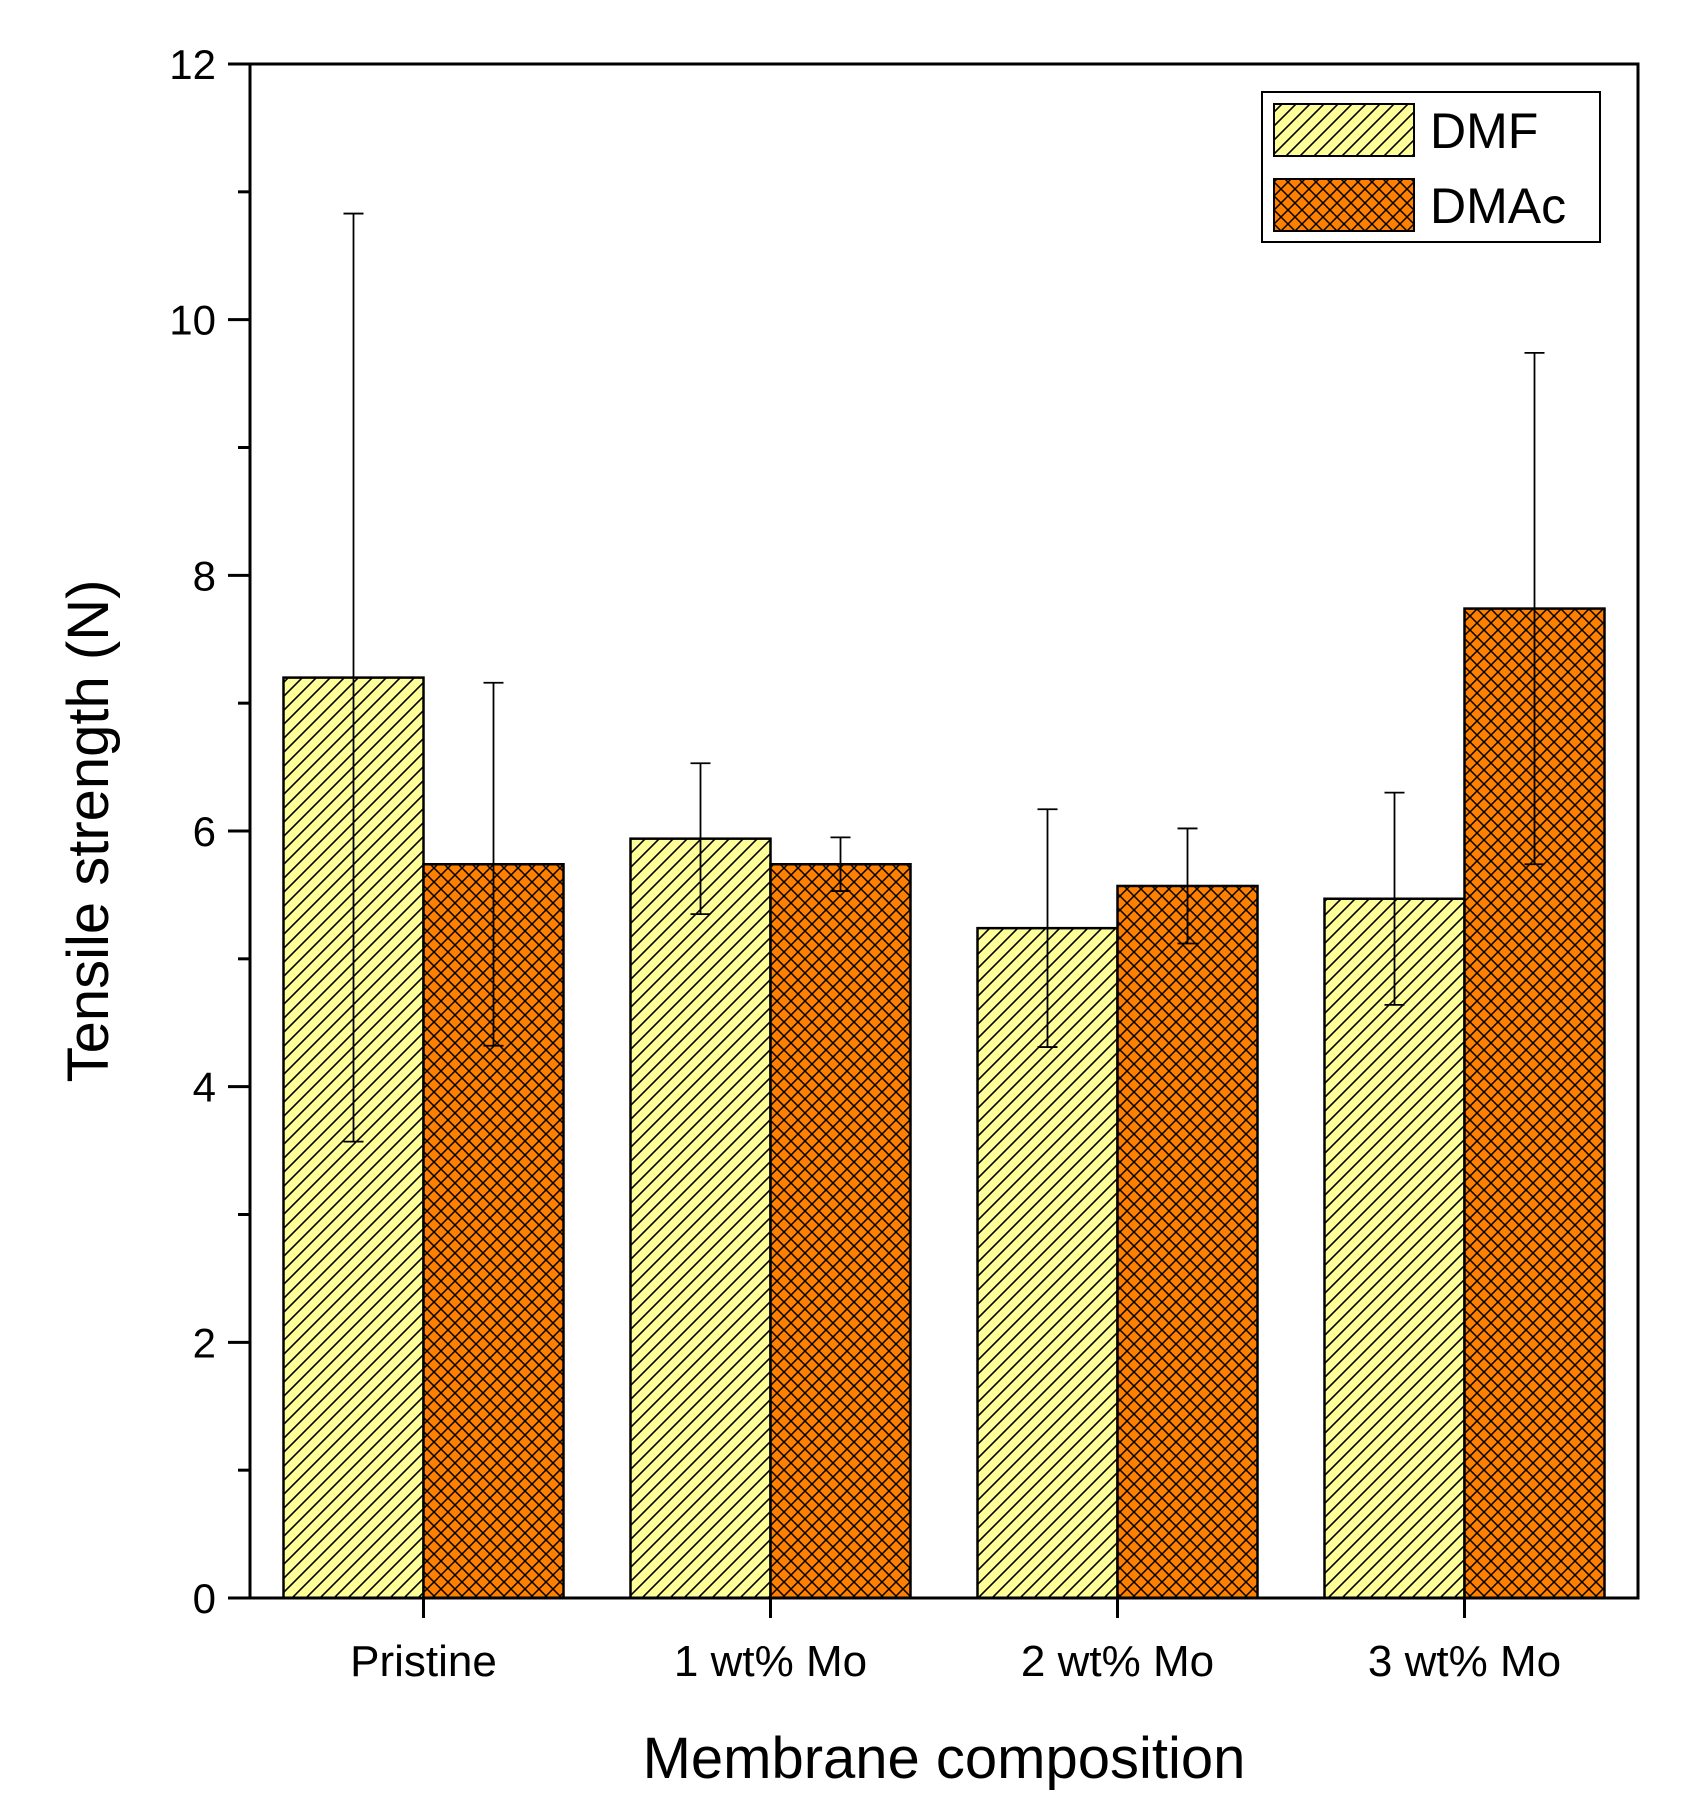 The height and width of the screenshot is (1817, 1686). Describe the element at coordinates (192, 320) in the screenshot. I see `y-tick-label: 10` at that location.